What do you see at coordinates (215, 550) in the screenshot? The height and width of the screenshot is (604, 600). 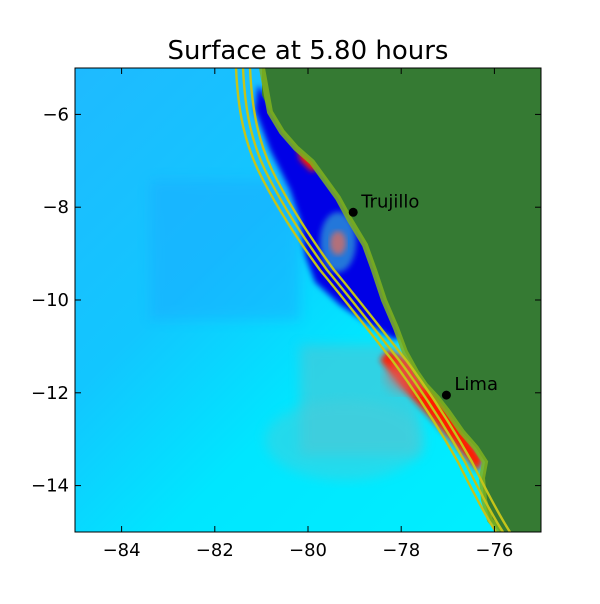 I see `x-tick-label: −82` at bounding box center [215, 550].